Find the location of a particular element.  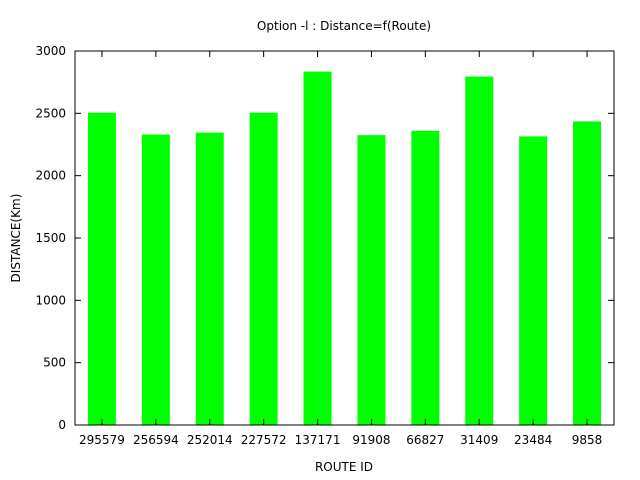

x-tick-label: 252014 is located at coordinates (210, 440).